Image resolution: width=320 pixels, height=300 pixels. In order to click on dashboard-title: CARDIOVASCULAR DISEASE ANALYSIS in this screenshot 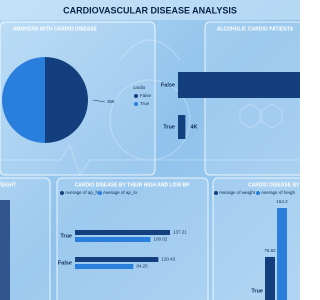, I will do `click(150, 10)`.